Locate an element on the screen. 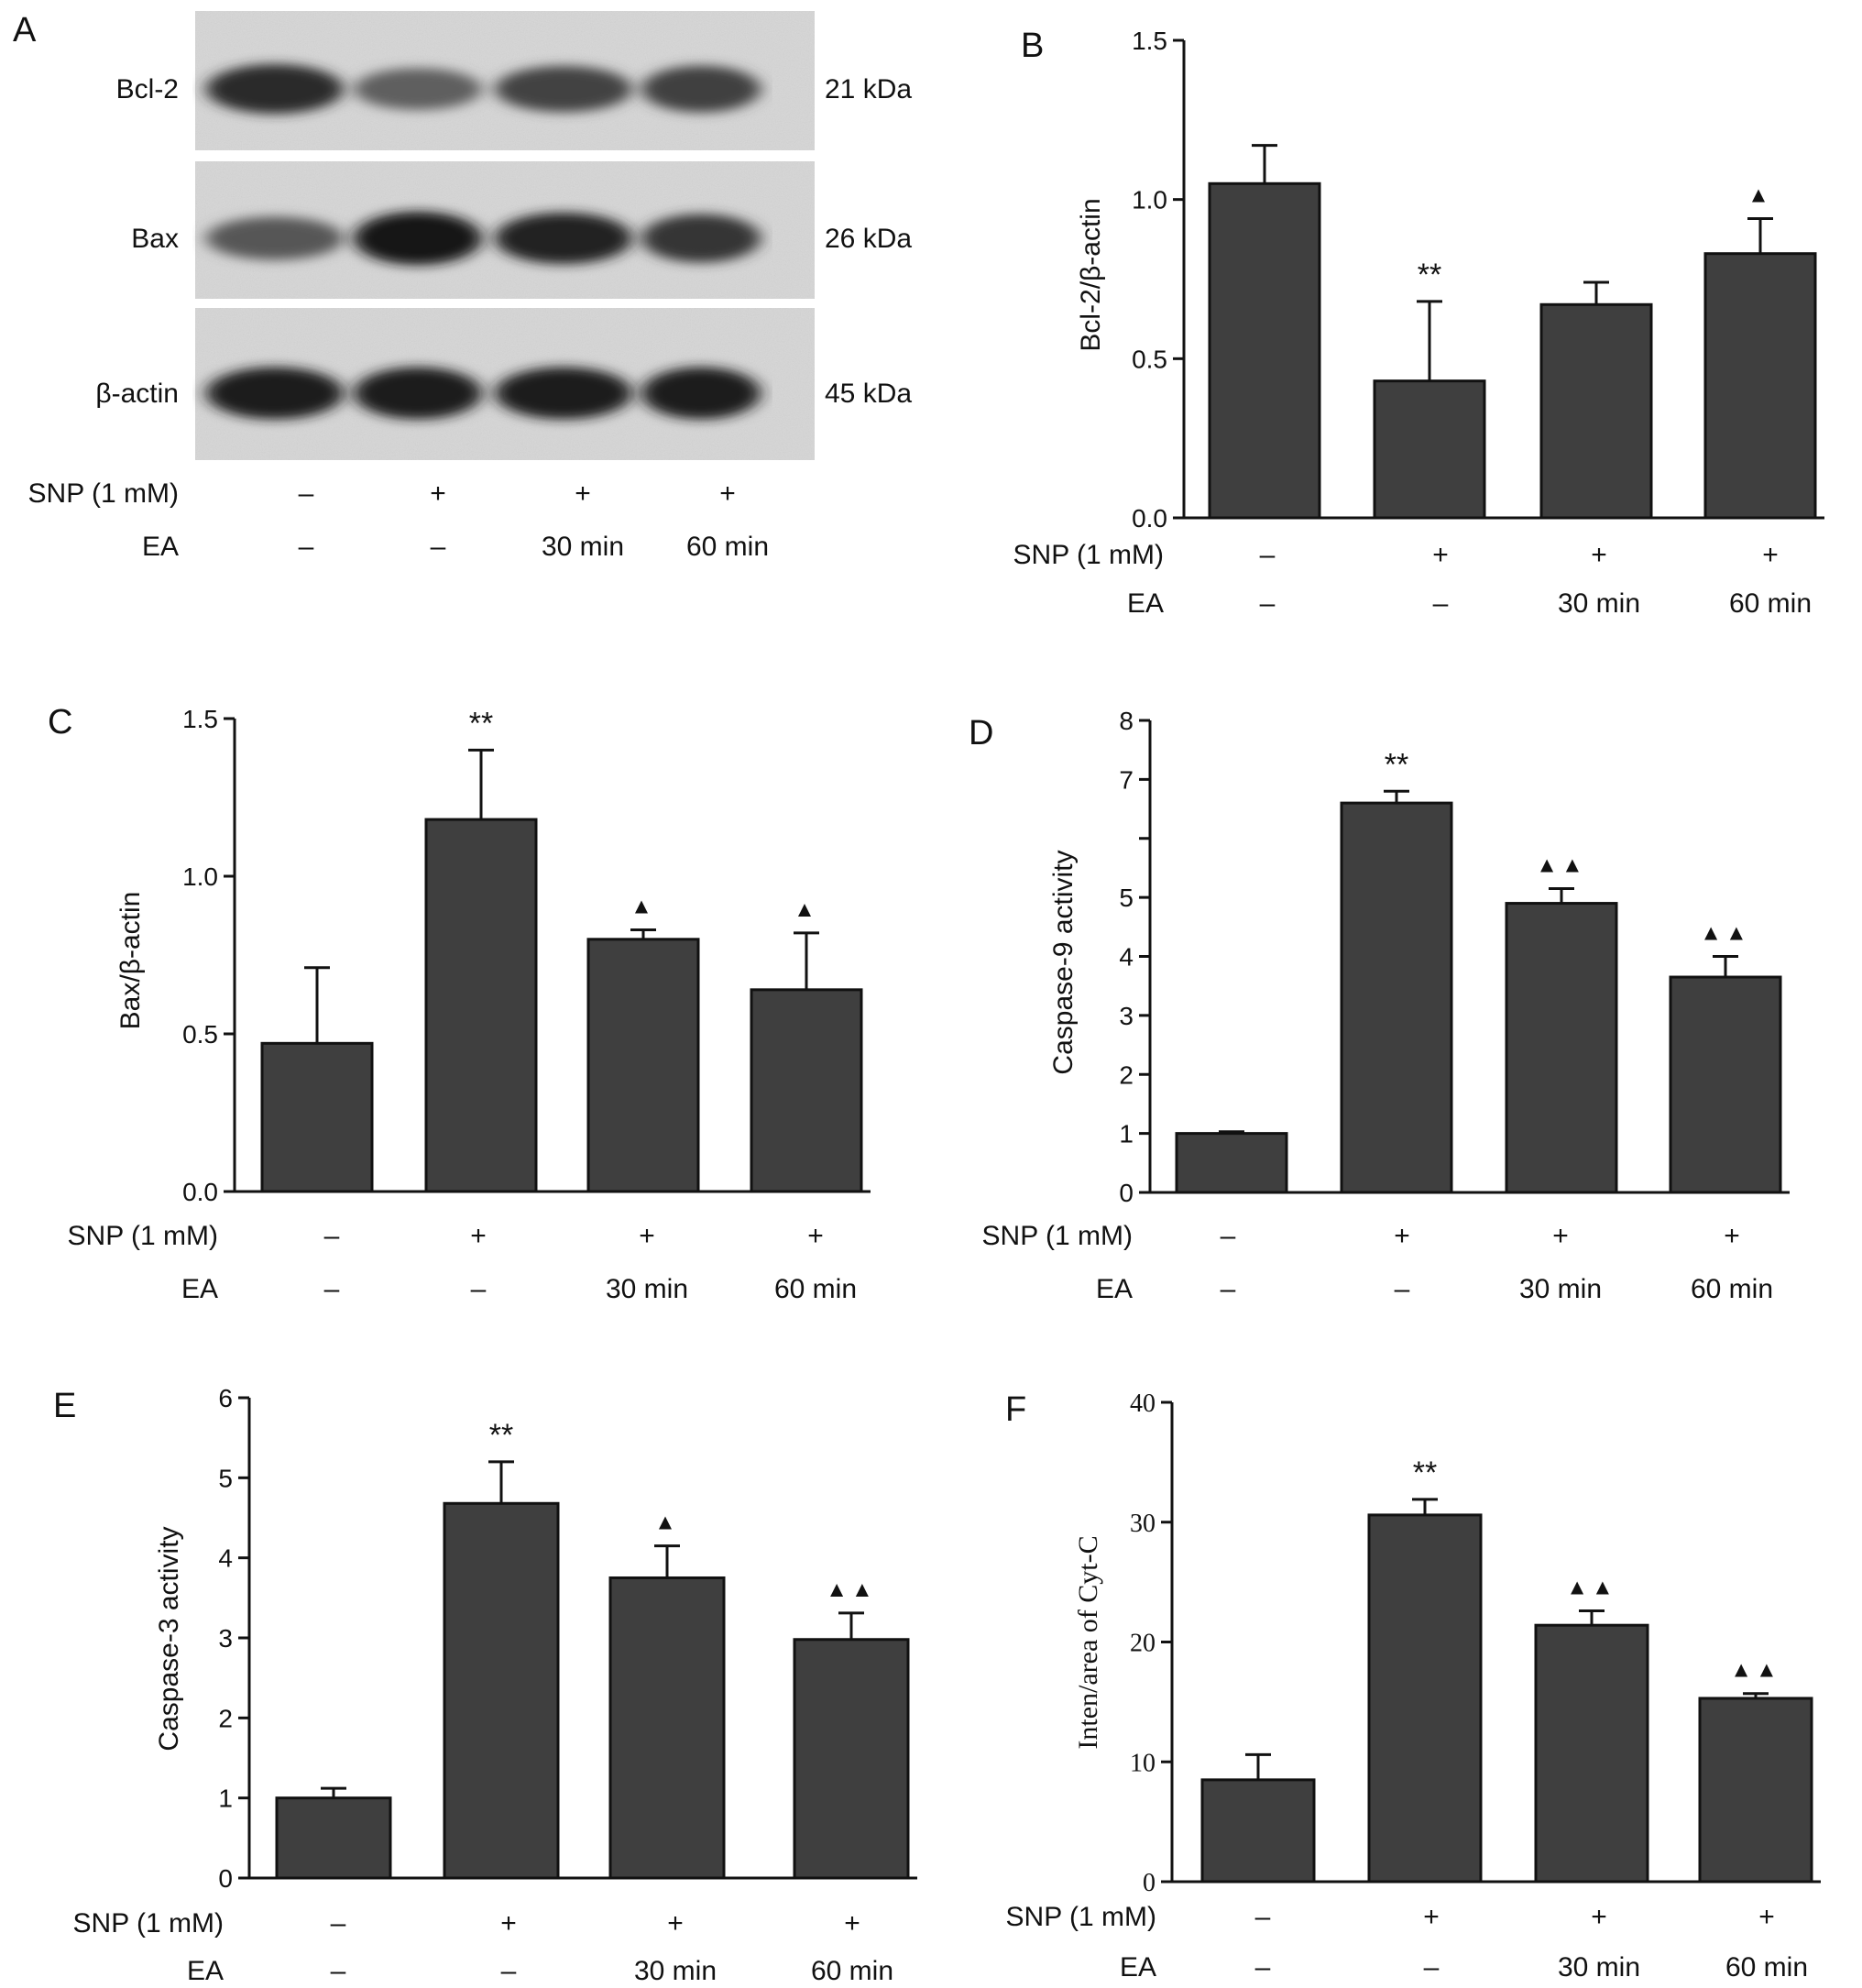  y-axis-label: Bcl-2/β-actin is located at coordinates (1091, 274).